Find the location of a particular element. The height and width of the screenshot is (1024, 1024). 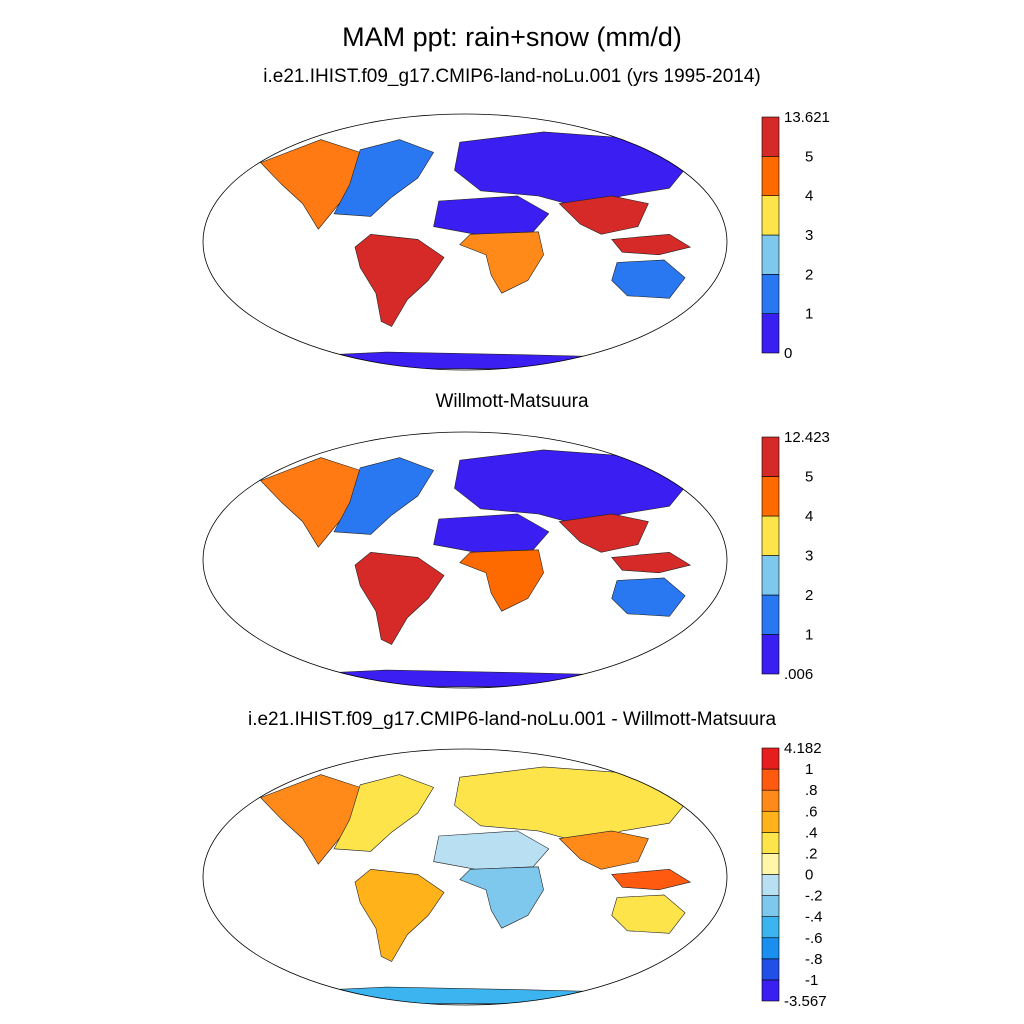

colorbar-label: .006 is located at coordinates (798, 674).